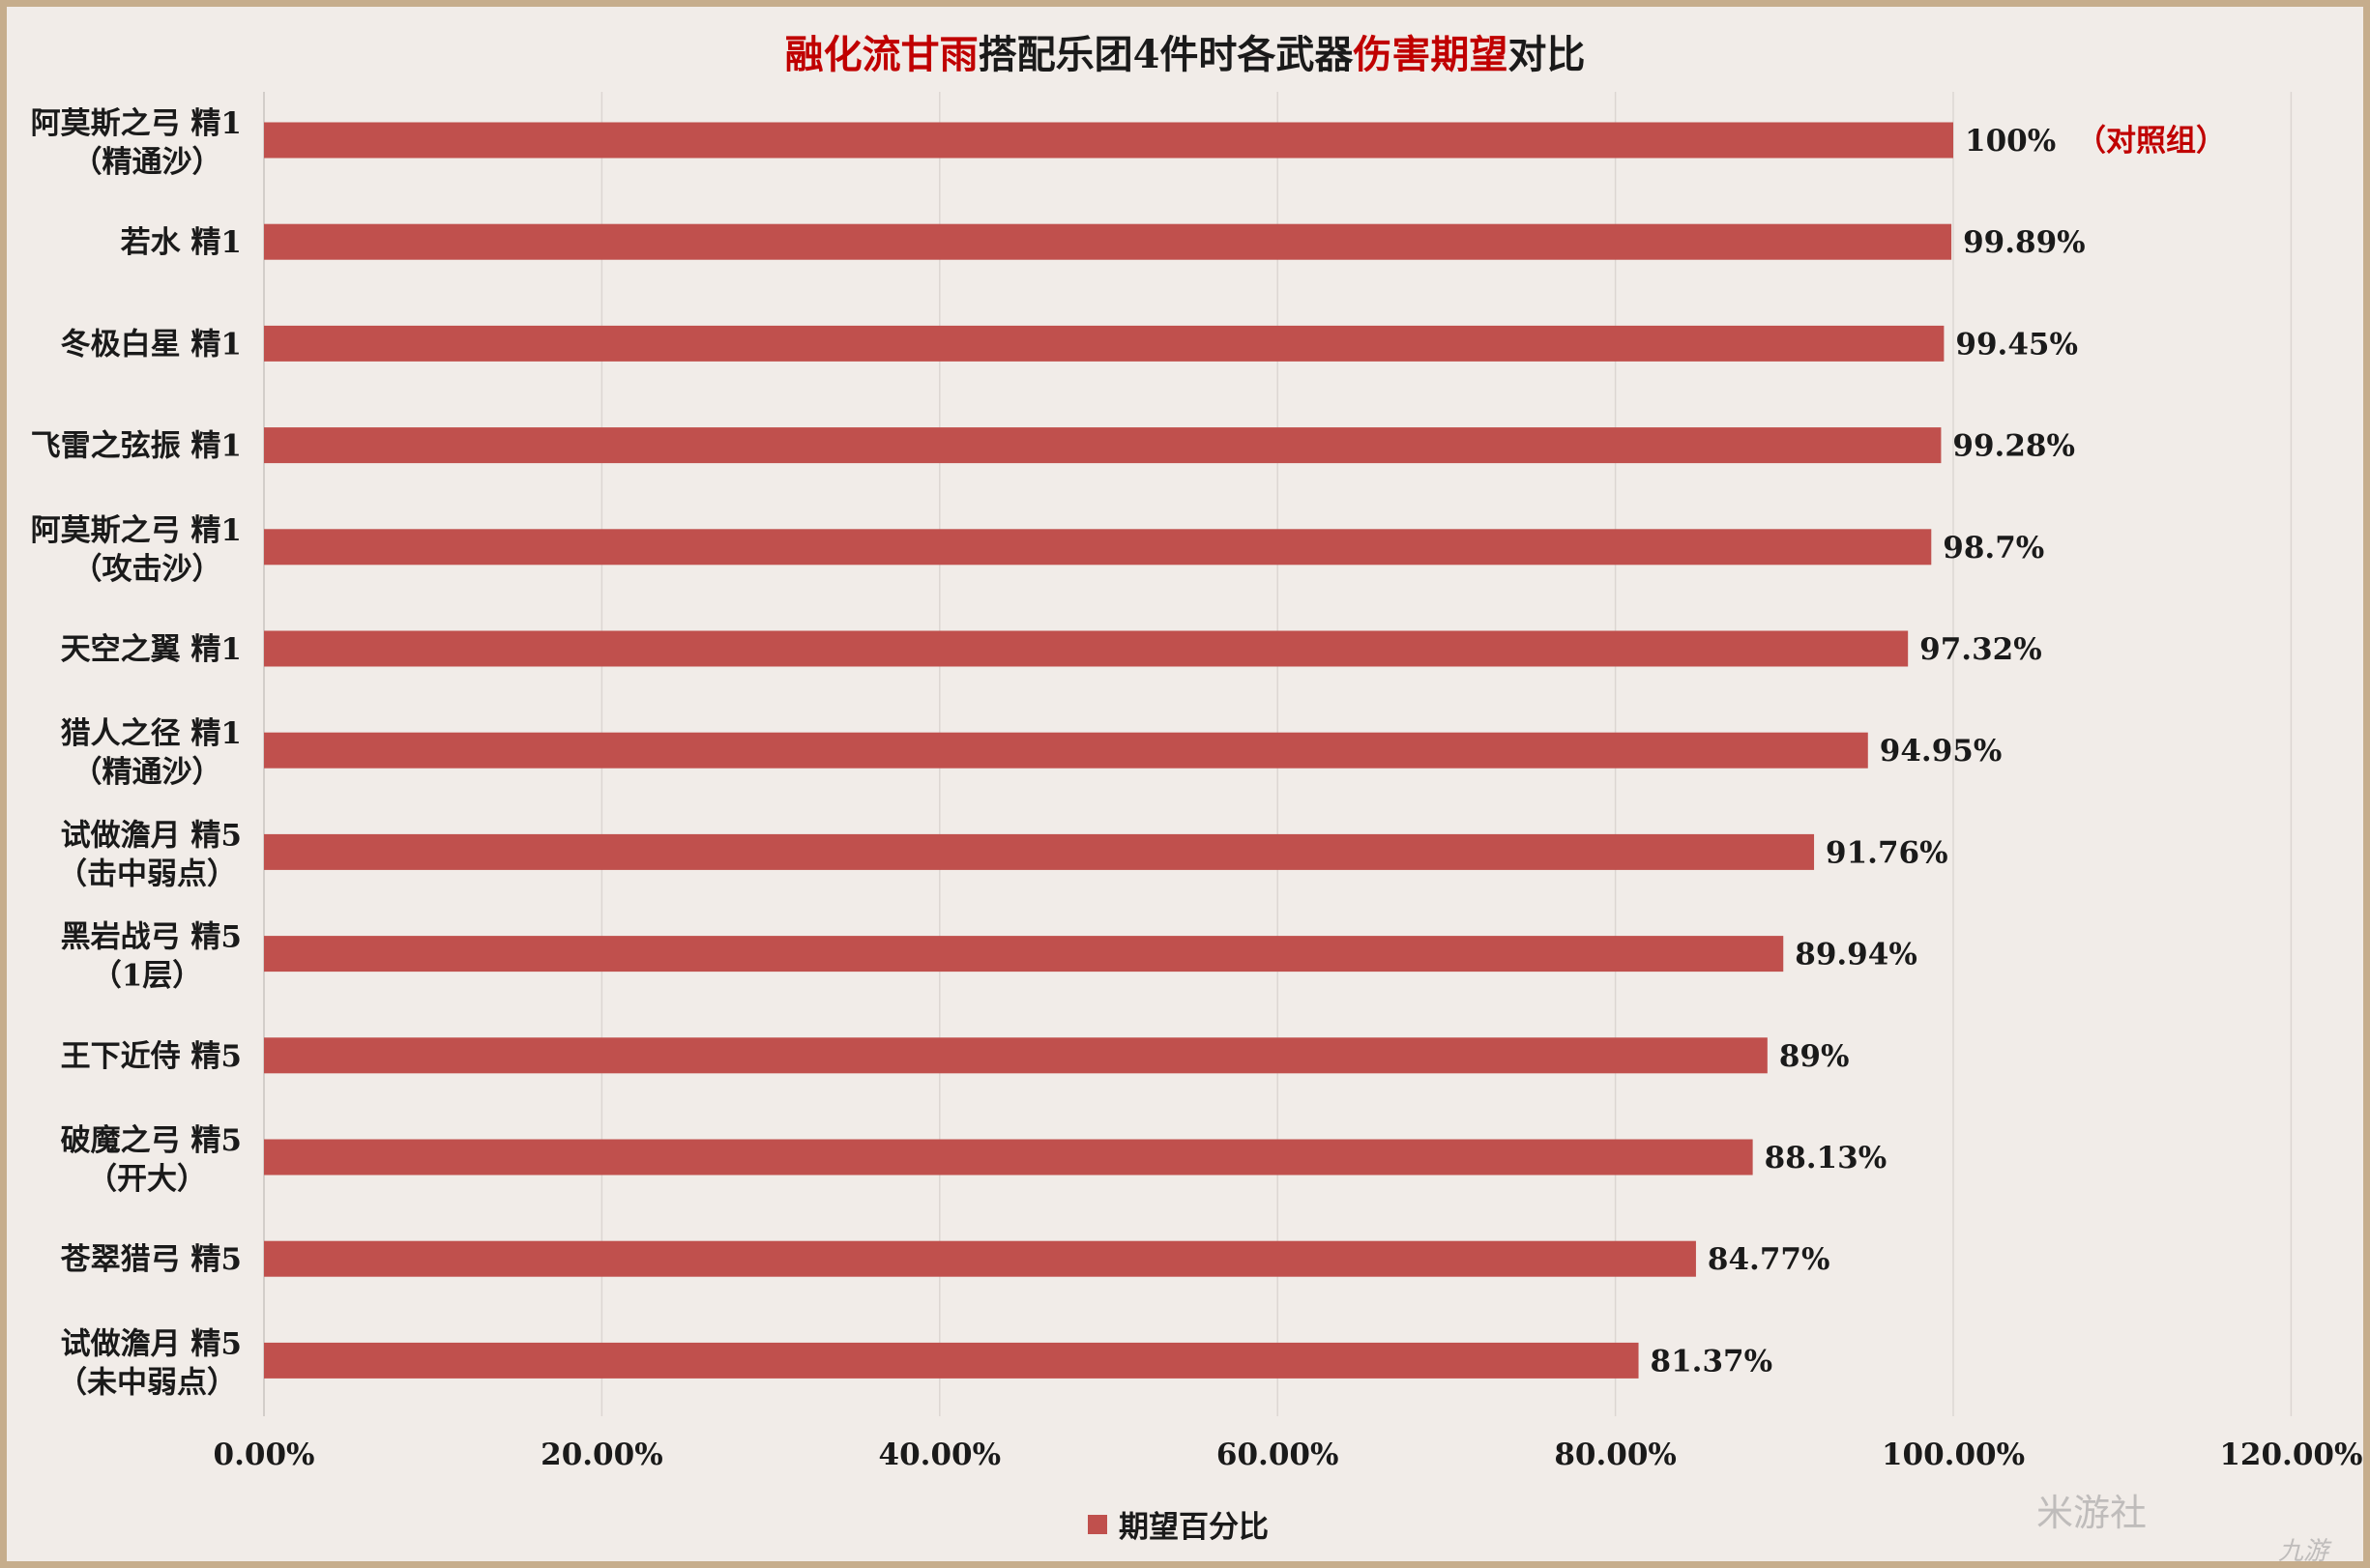 The height and width of the screenshot is (1568, 2370). What do you see at coordinates (1712, 1361) in the screenshot?
I see `data-label: 81.37%` at bounding box center [1712, 1361].